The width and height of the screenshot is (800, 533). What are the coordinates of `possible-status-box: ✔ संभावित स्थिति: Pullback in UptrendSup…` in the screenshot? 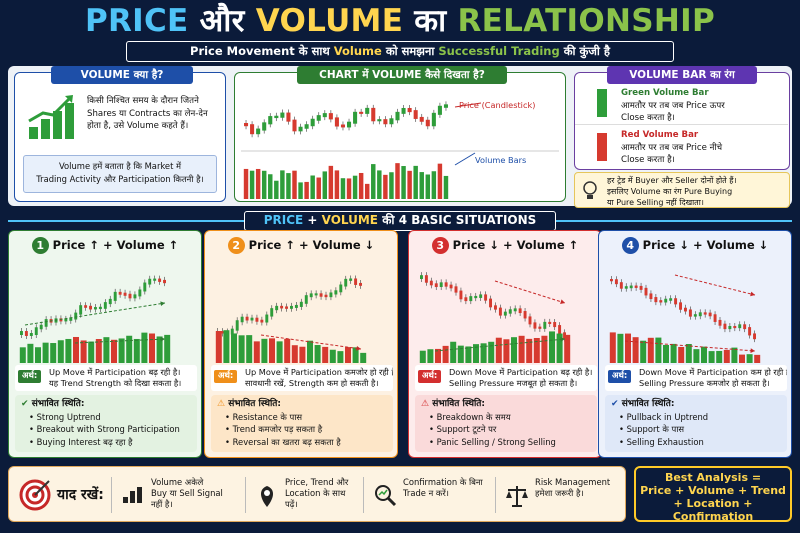 It's located at (696, 423).